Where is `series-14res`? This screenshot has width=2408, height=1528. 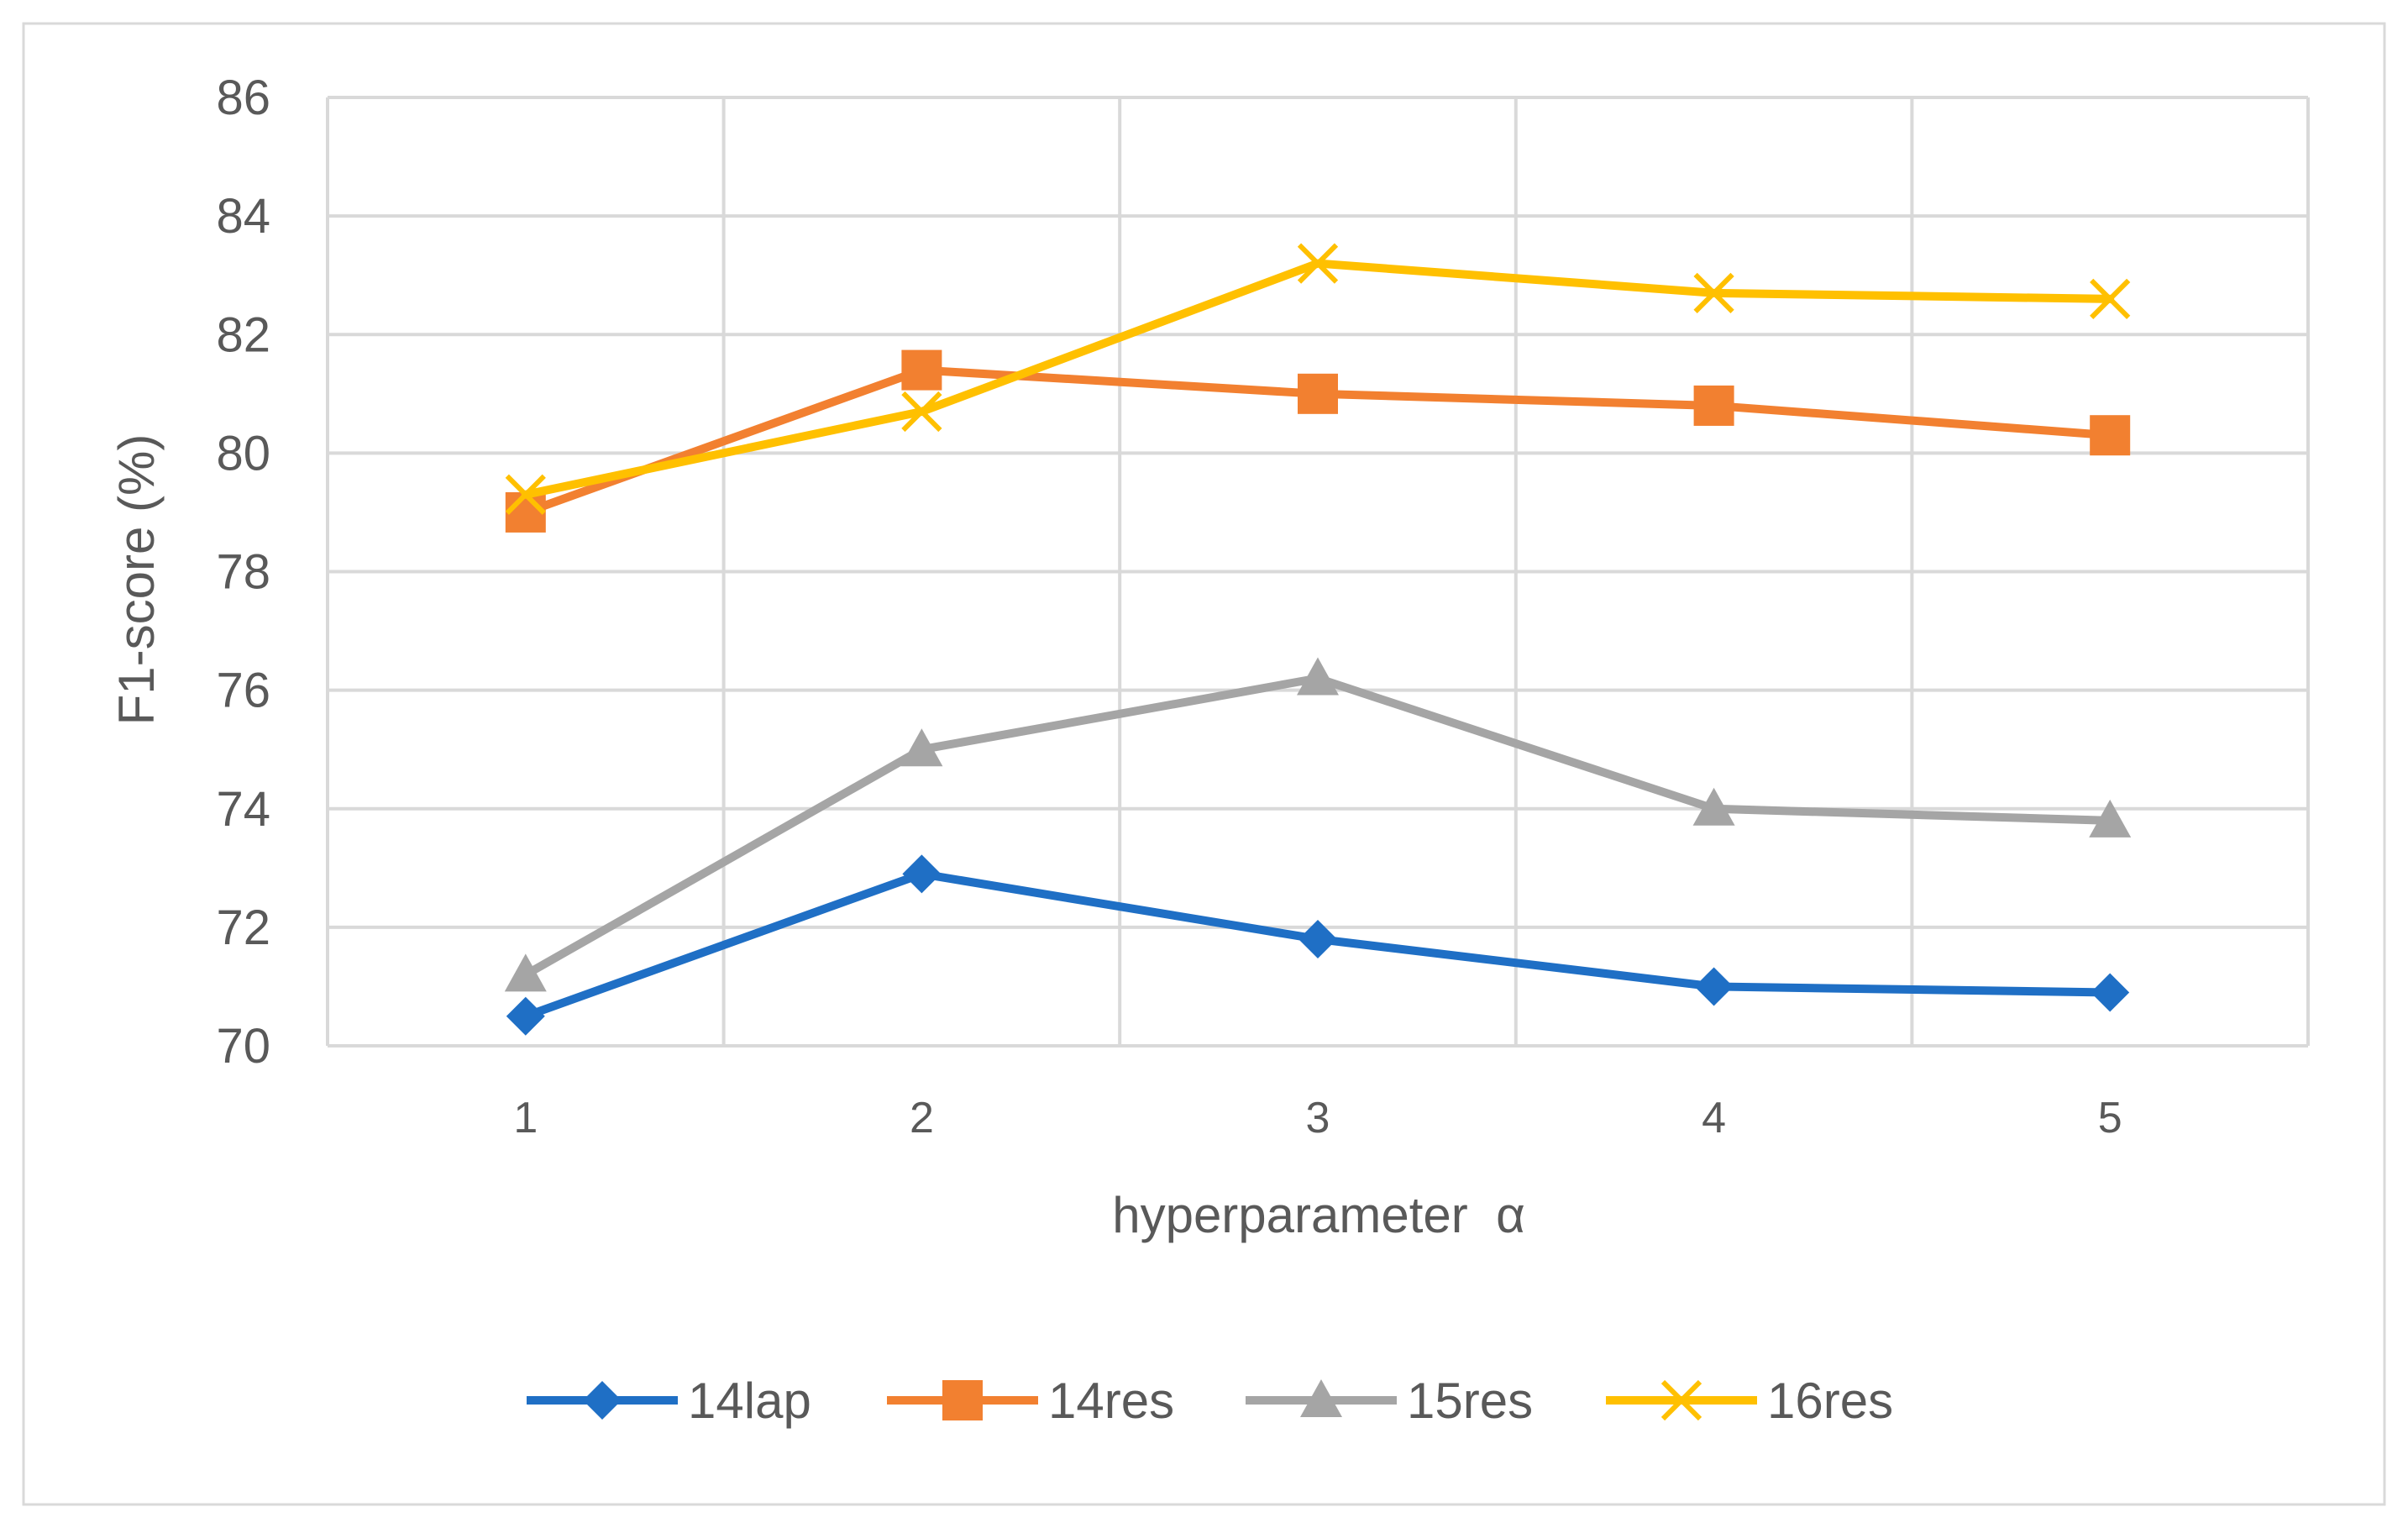
series-14res is located at coordinates (1318, 441).